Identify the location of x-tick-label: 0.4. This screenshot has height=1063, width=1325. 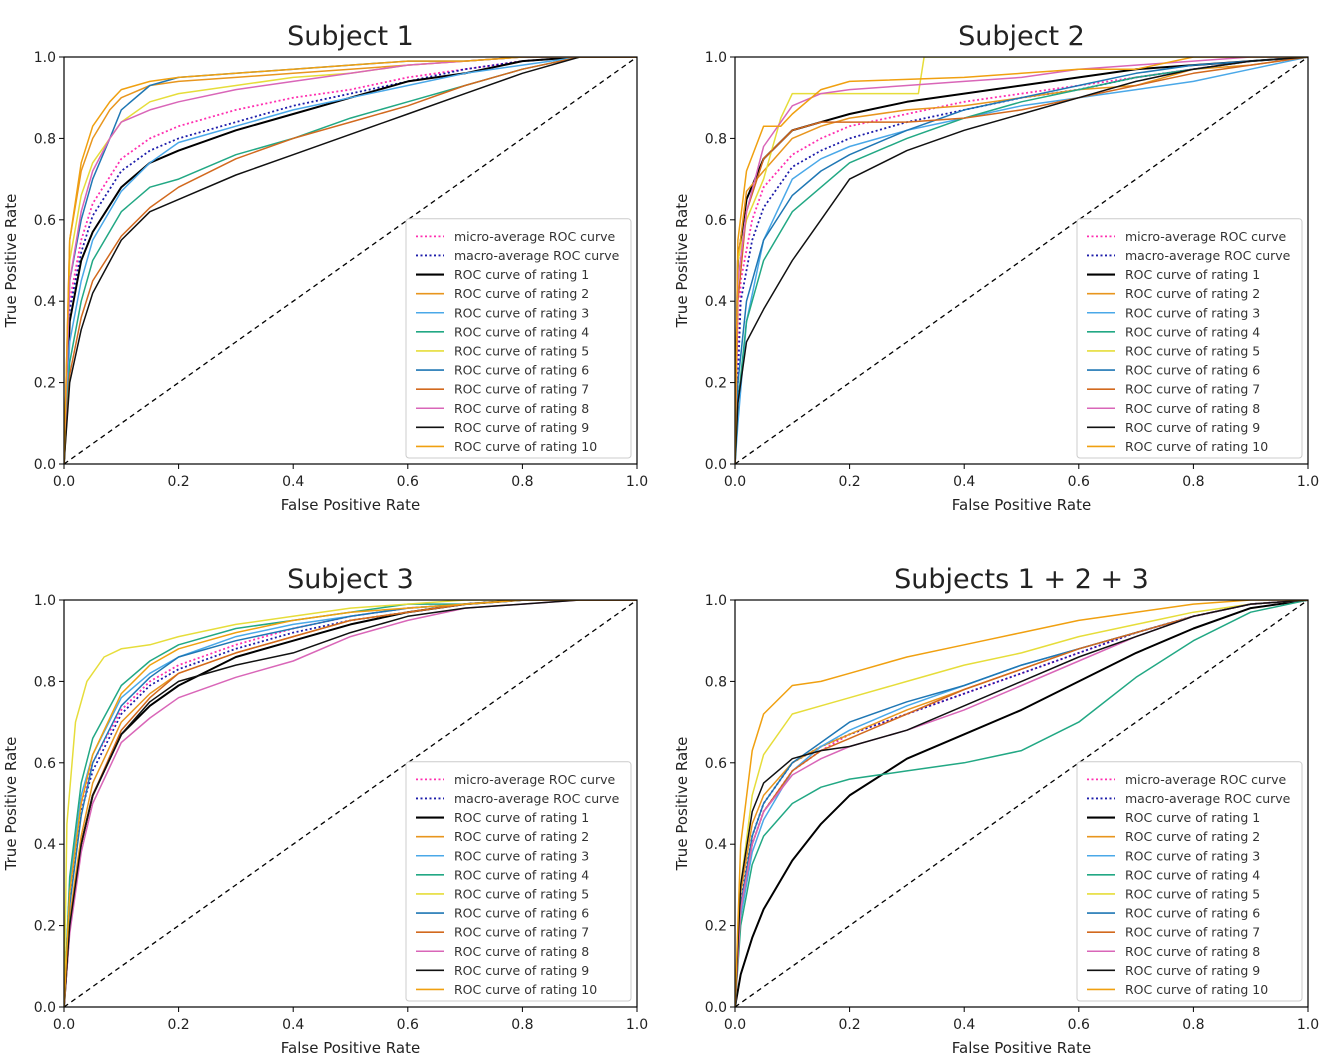
(964, 1025).